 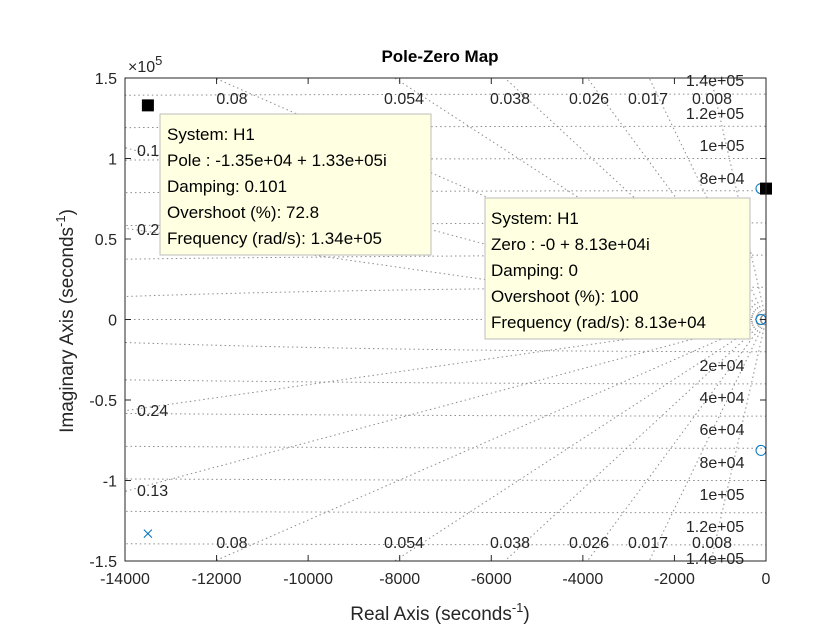 I want to click on datatip-zero-line: Damping: 0, so click(x=534, y=270).